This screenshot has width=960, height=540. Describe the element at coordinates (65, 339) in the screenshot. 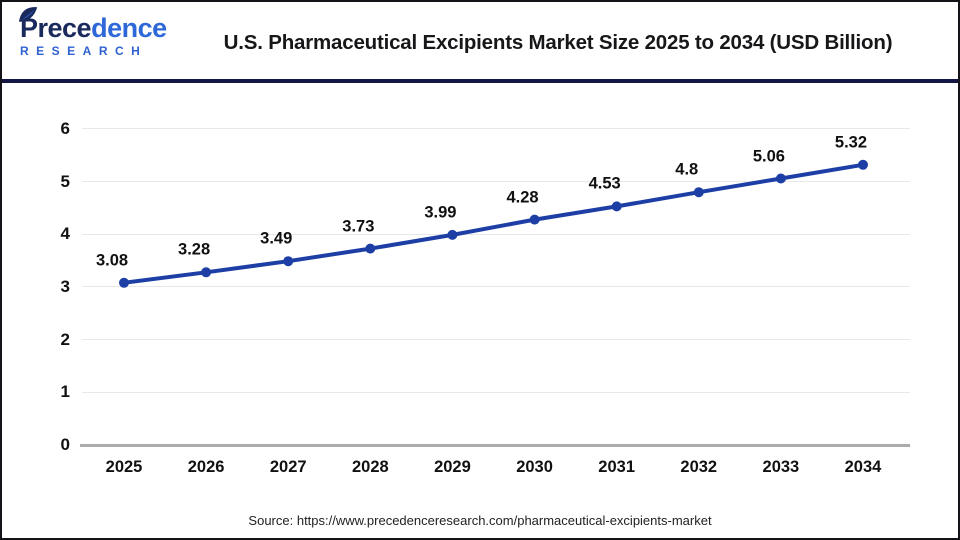

I see `y-tick-label: 2` at that location.